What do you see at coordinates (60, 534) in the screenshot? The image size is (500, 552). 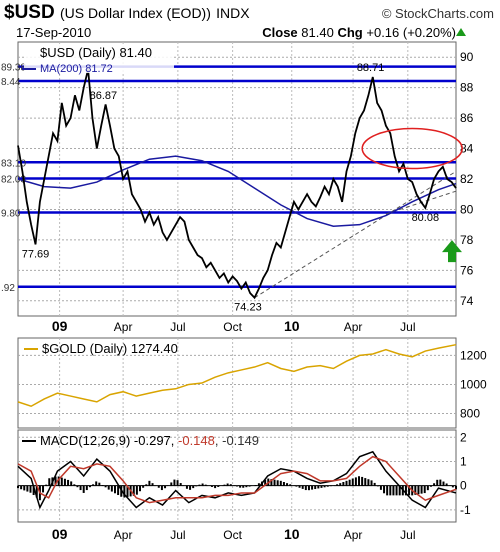 I see `bottom-xtick-label: 09` at bounding box center [60, 534].